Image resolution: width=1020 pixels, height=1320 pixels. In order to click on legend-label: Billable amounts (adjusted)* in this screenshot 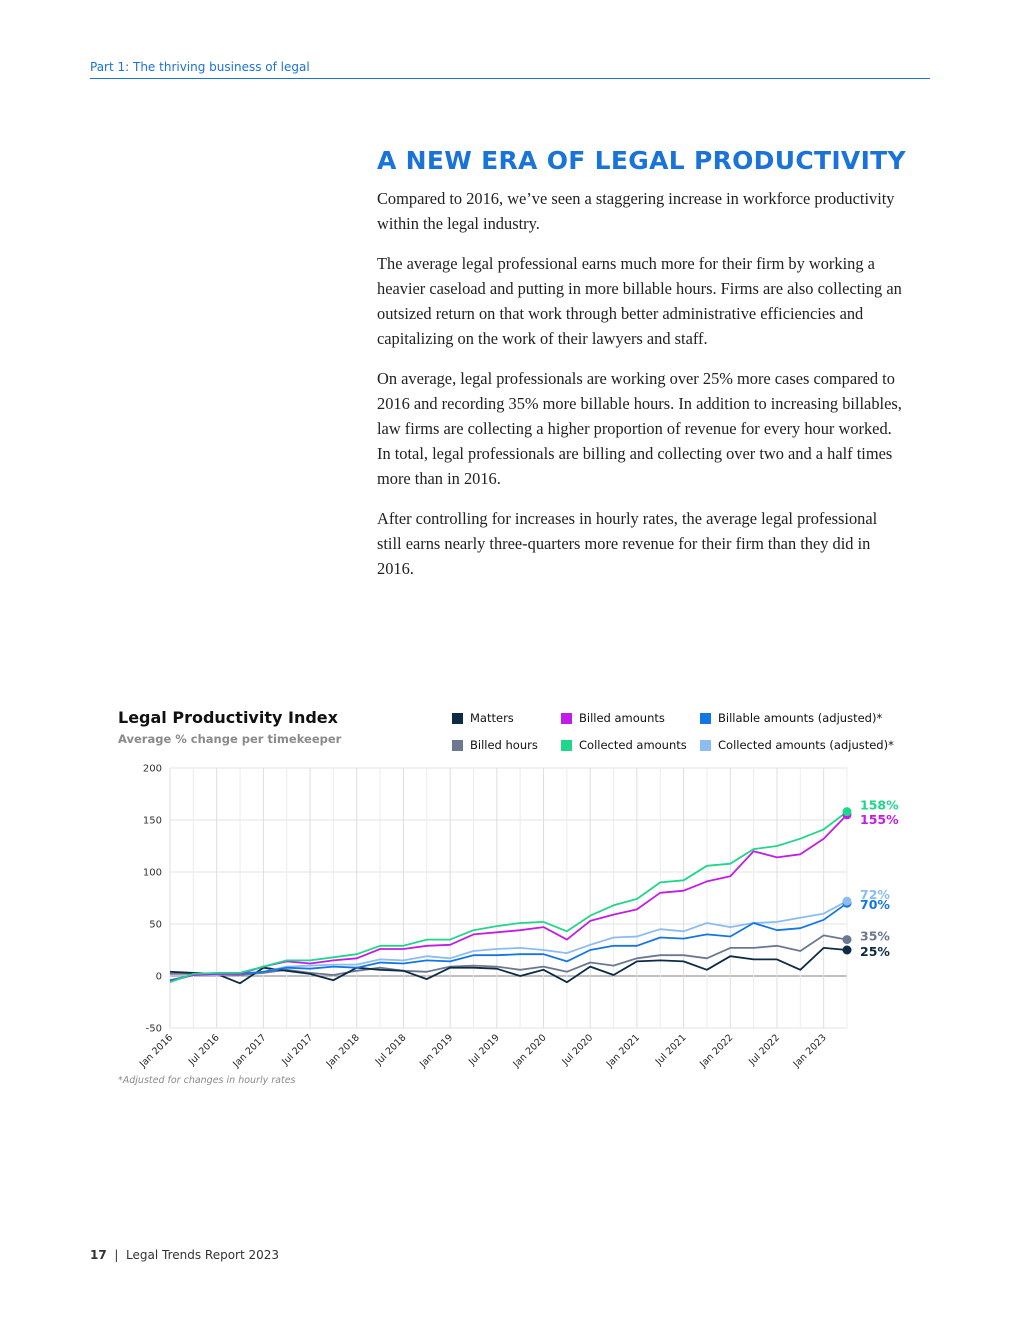, I will do `click(800, 718)`.